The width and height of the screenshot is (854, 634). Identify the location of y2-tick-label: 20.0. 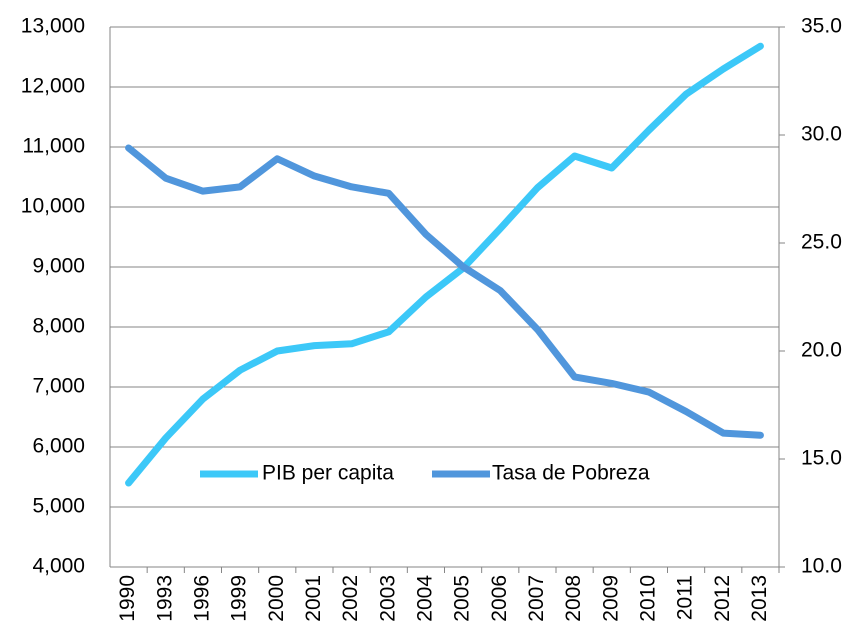
(821, 350).